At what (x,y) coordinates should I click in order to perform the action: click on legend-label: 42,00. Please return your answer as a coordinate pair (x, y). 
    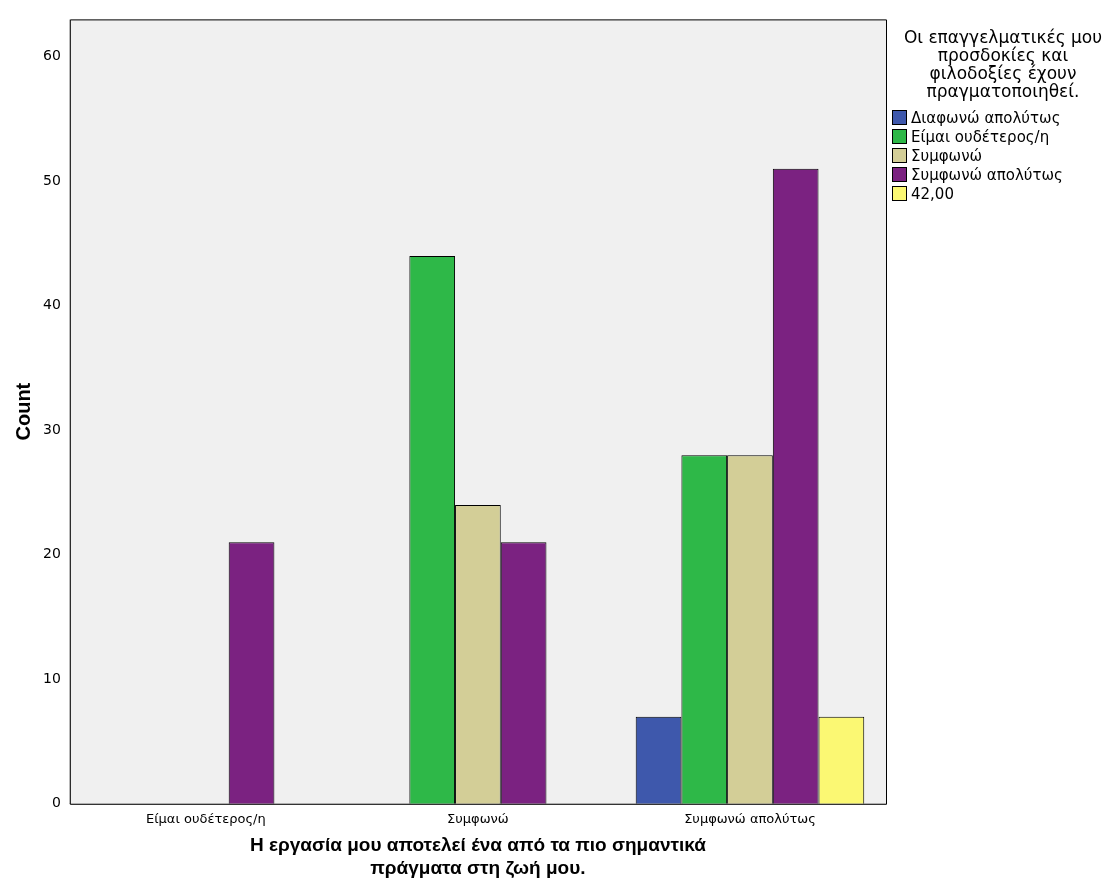
    Looking at the image, I should click on (932, 193).